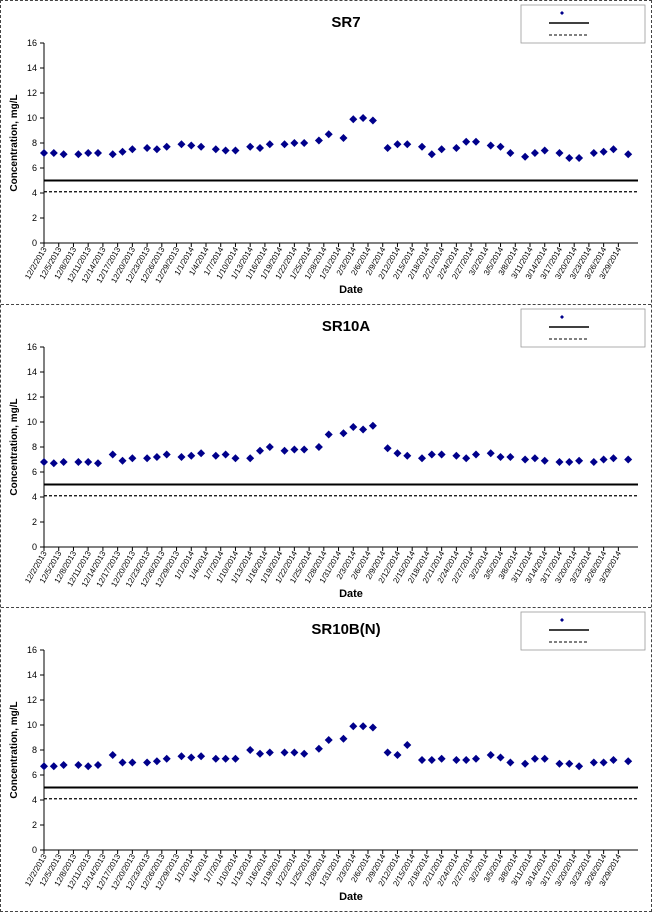  Describe the element at coordinates (32, 675) in the screenshot. I see `y-tick-label: 14` at that location.